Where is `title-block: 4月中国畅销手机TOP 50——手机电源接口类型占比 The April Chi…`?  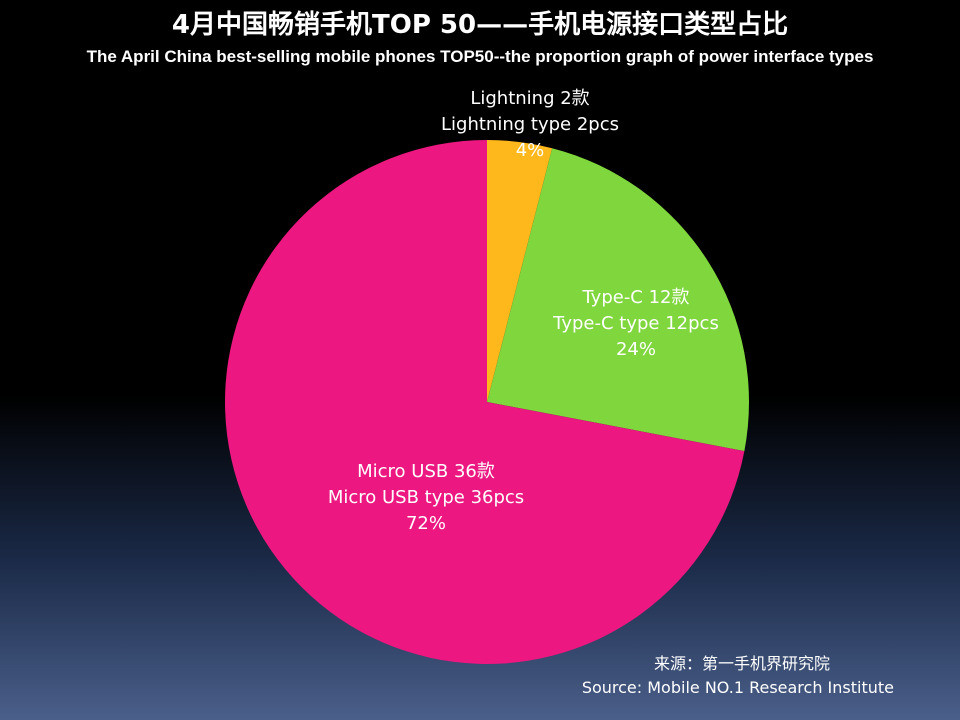
title-block: 4月中国畅销手机TOP 50——手机电源接口类型占比 The April Chi… is located at coordinates (480, 38).